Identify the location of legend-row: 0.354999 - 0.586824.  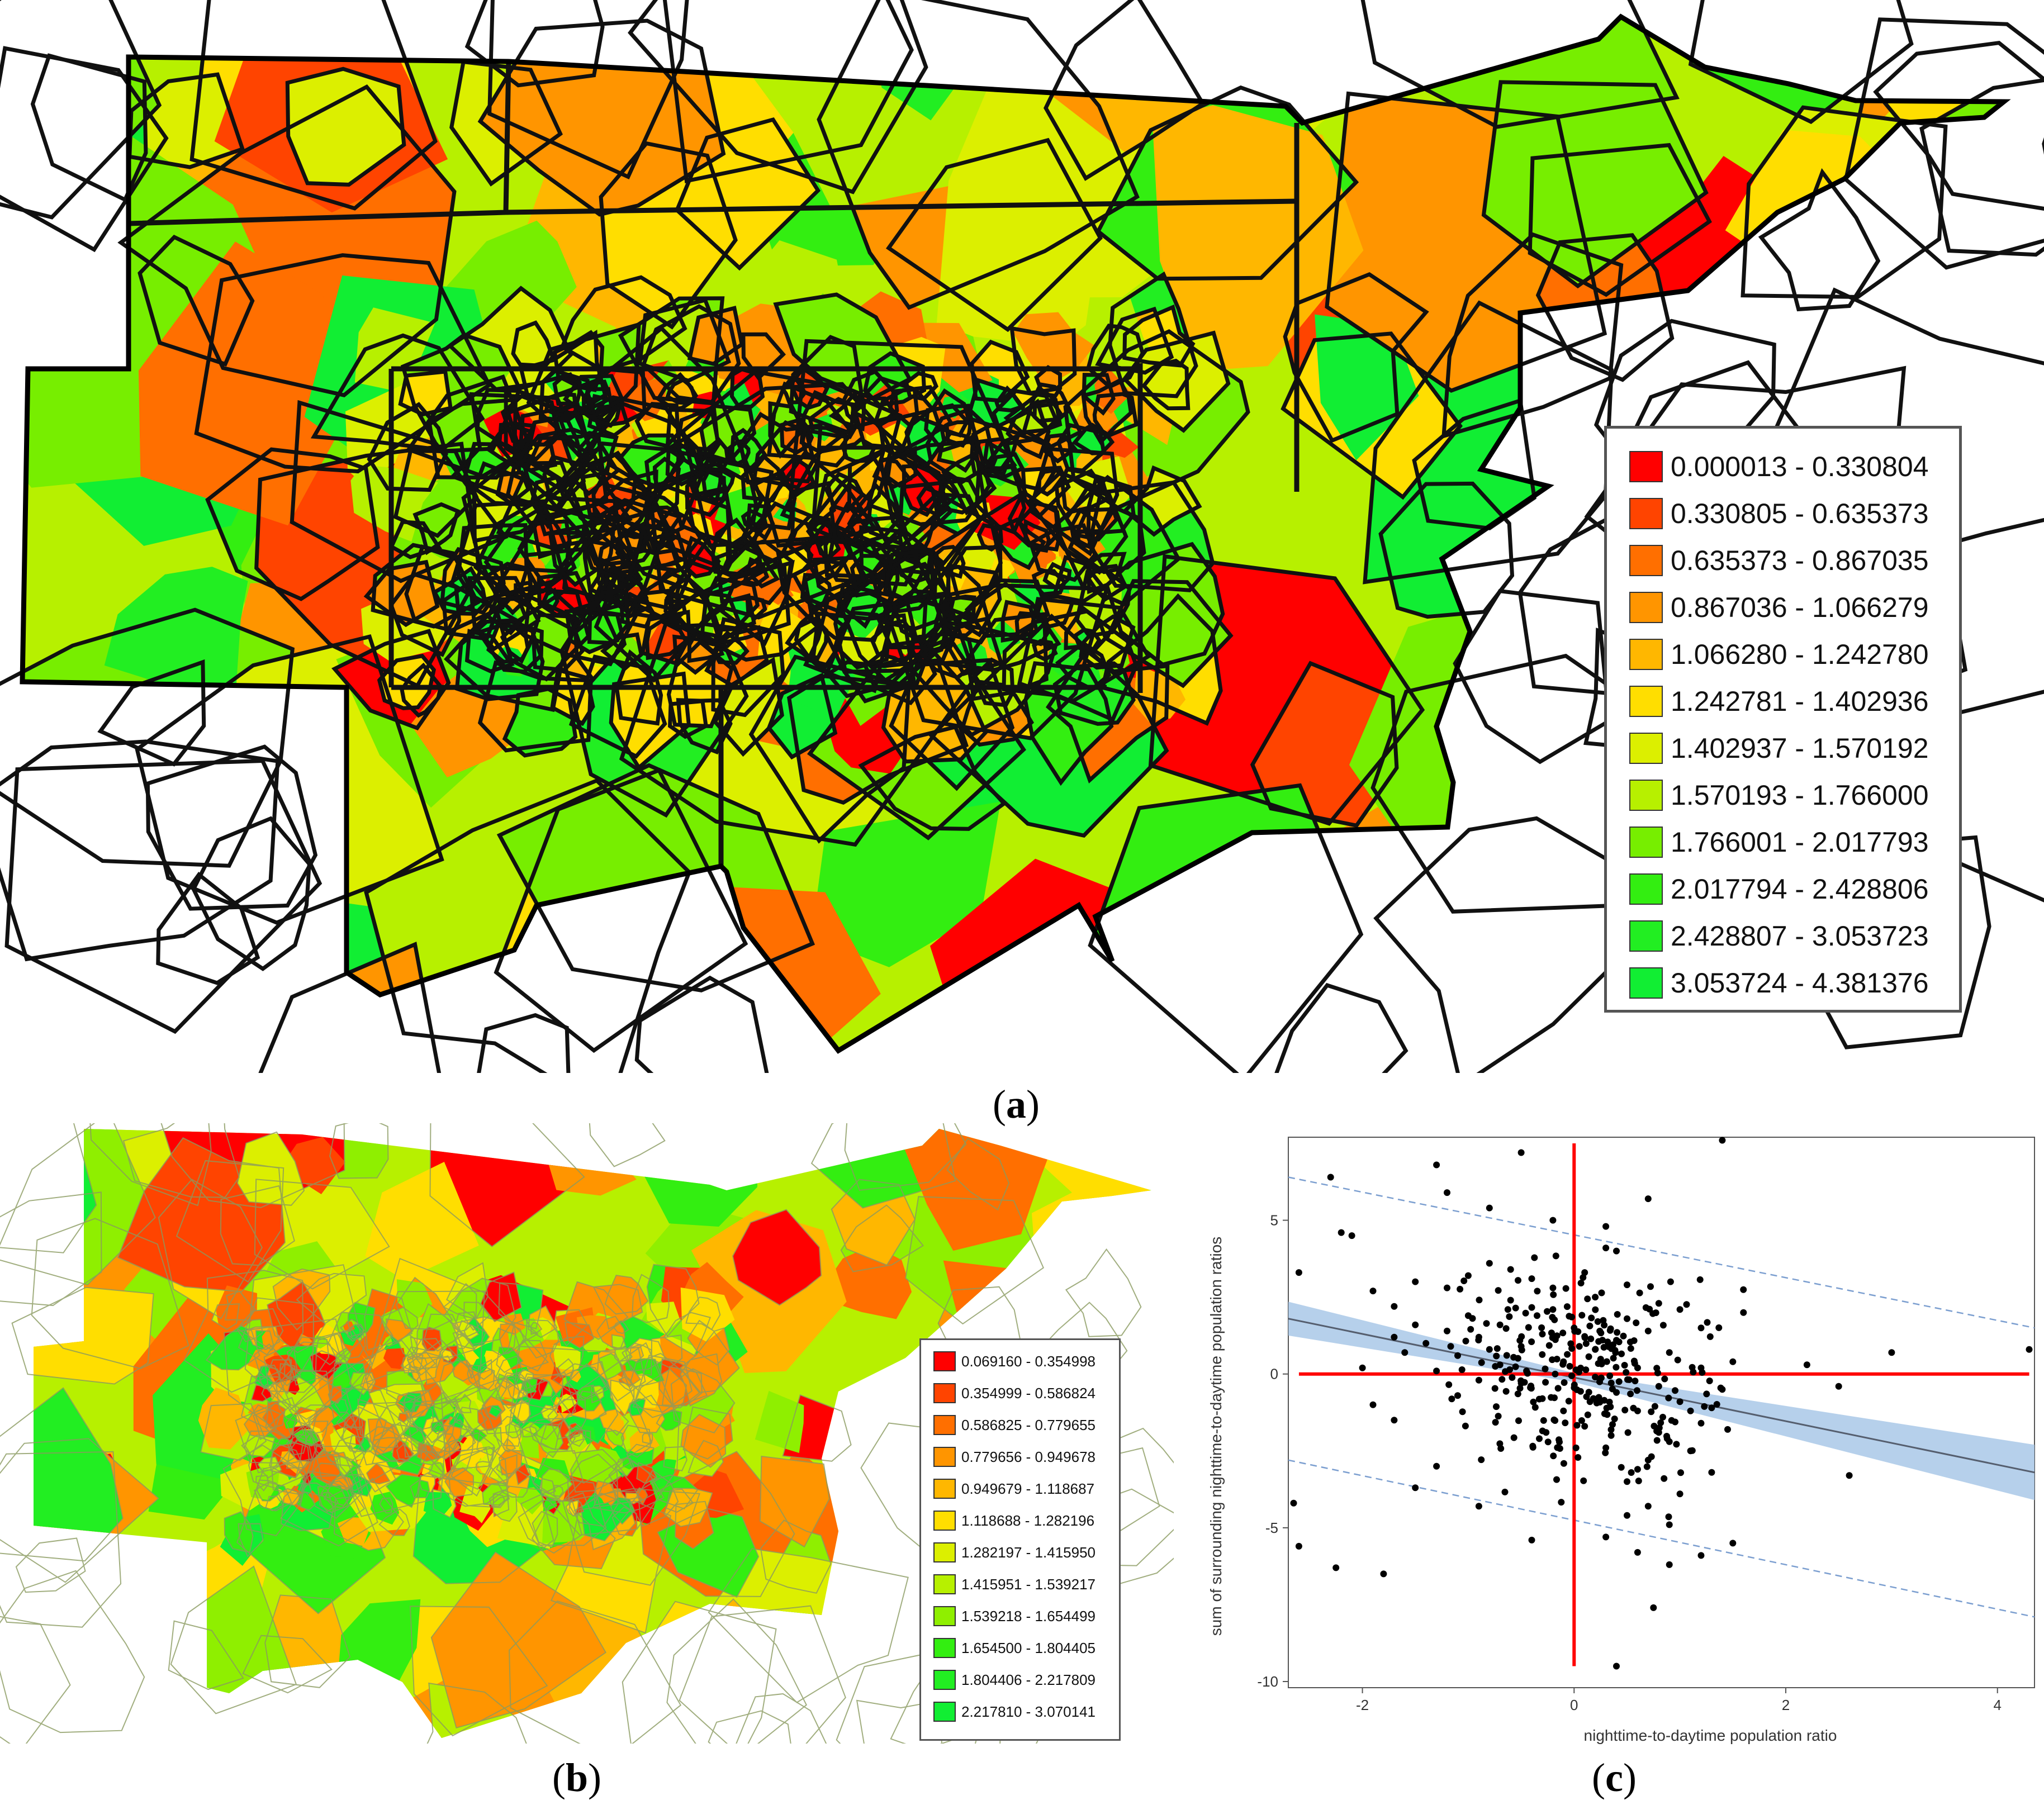
(1020, 1393).